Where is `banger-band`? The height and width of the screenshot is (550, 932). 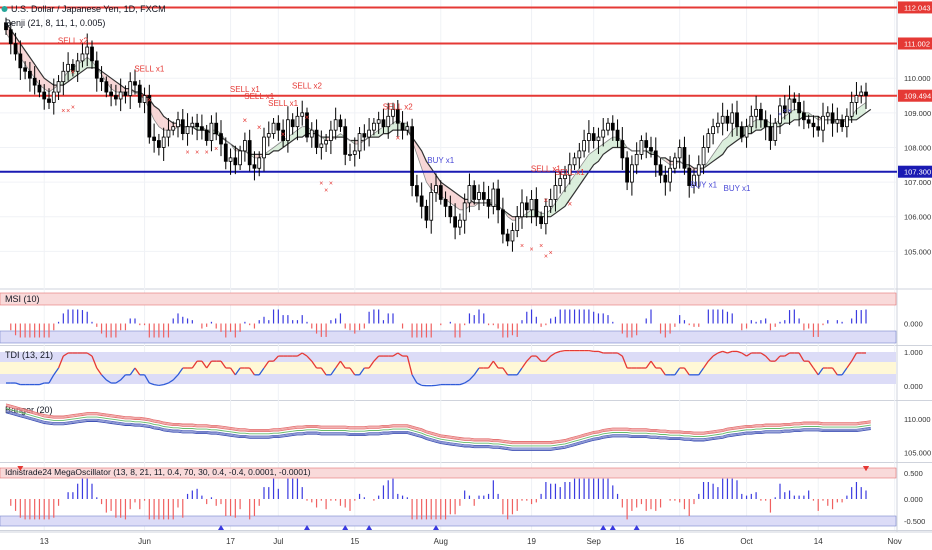 banger-band is located at coordinates (438, 431).